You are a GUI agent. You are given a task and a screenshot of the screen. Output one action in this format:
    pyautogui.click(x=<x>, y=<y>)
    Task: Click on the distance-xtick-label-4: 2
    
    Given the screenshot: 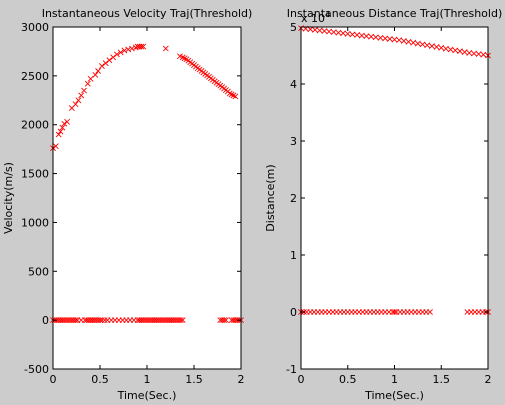 What is the action you would take?
    pyautogui.click(x=488, y=379)
    